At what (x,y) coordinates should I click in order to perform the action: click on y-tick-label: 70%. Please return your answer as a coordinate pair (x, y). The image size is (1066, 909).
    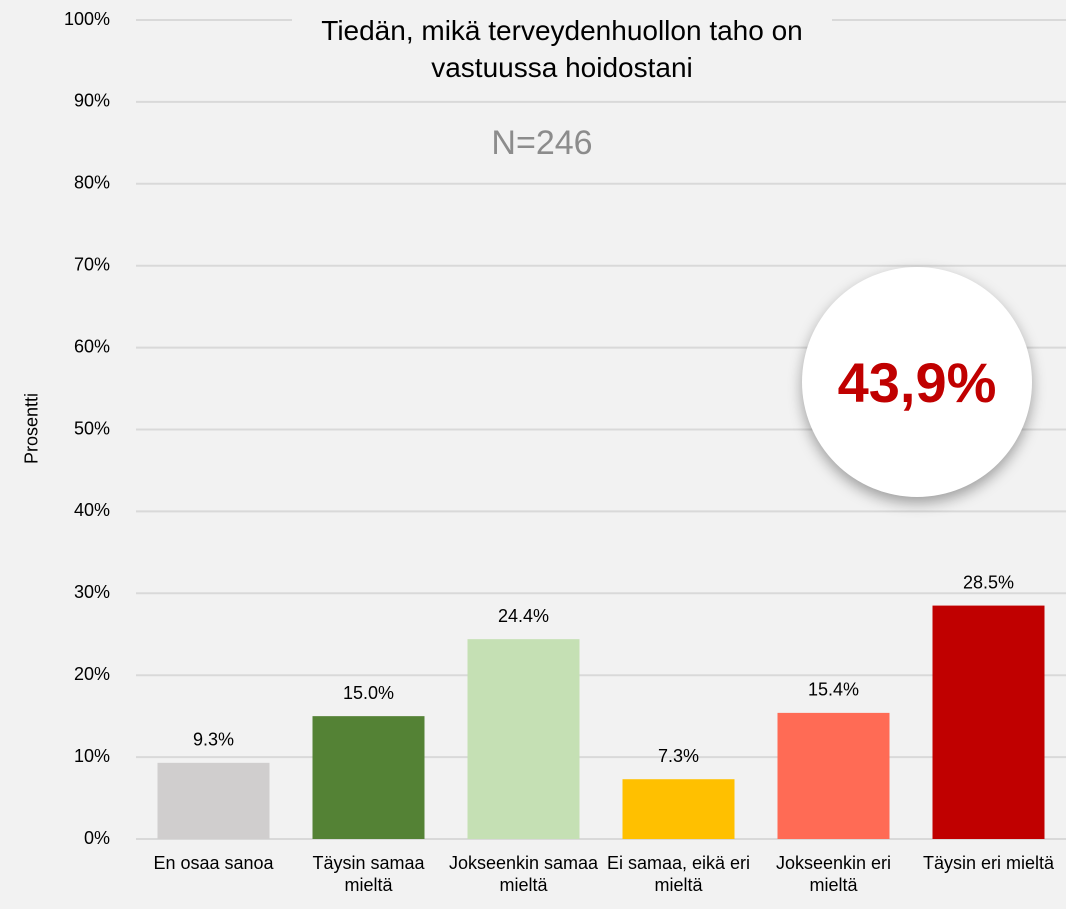
    Looking at the image, I should click on (92, 264).